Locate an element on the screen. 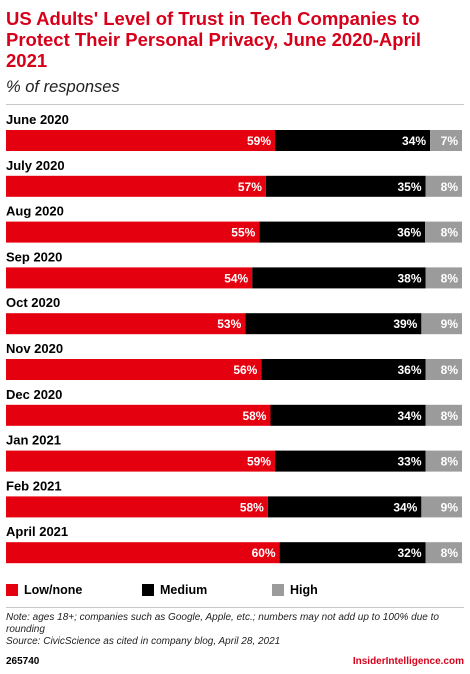  bar-low-none-oct-2020 is located at coordinates (126, 324).